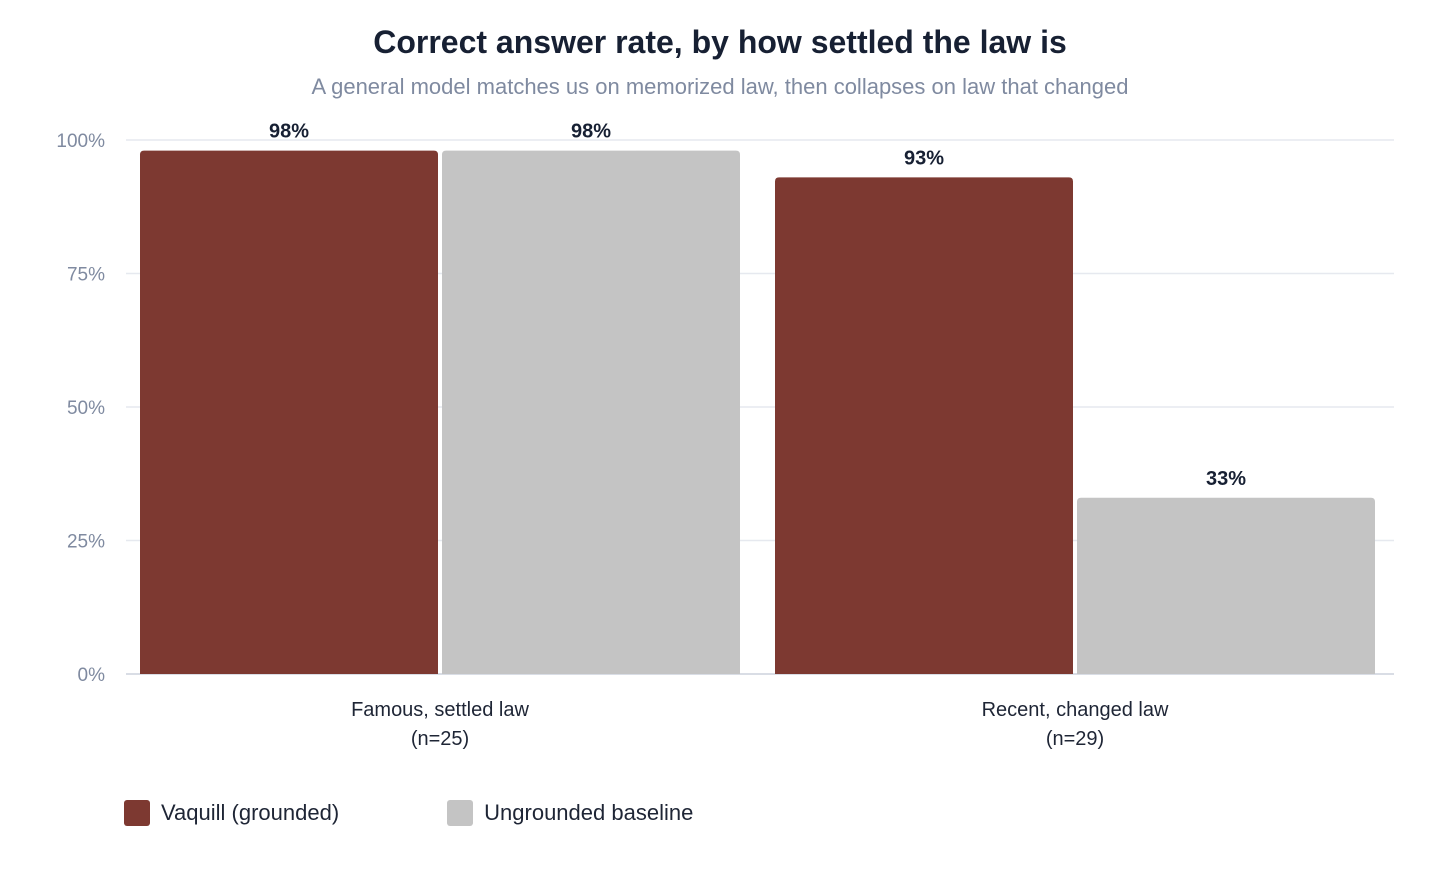  I want to click on legend-item-vaquill: Vaquill (grounded), so click(231, 813).